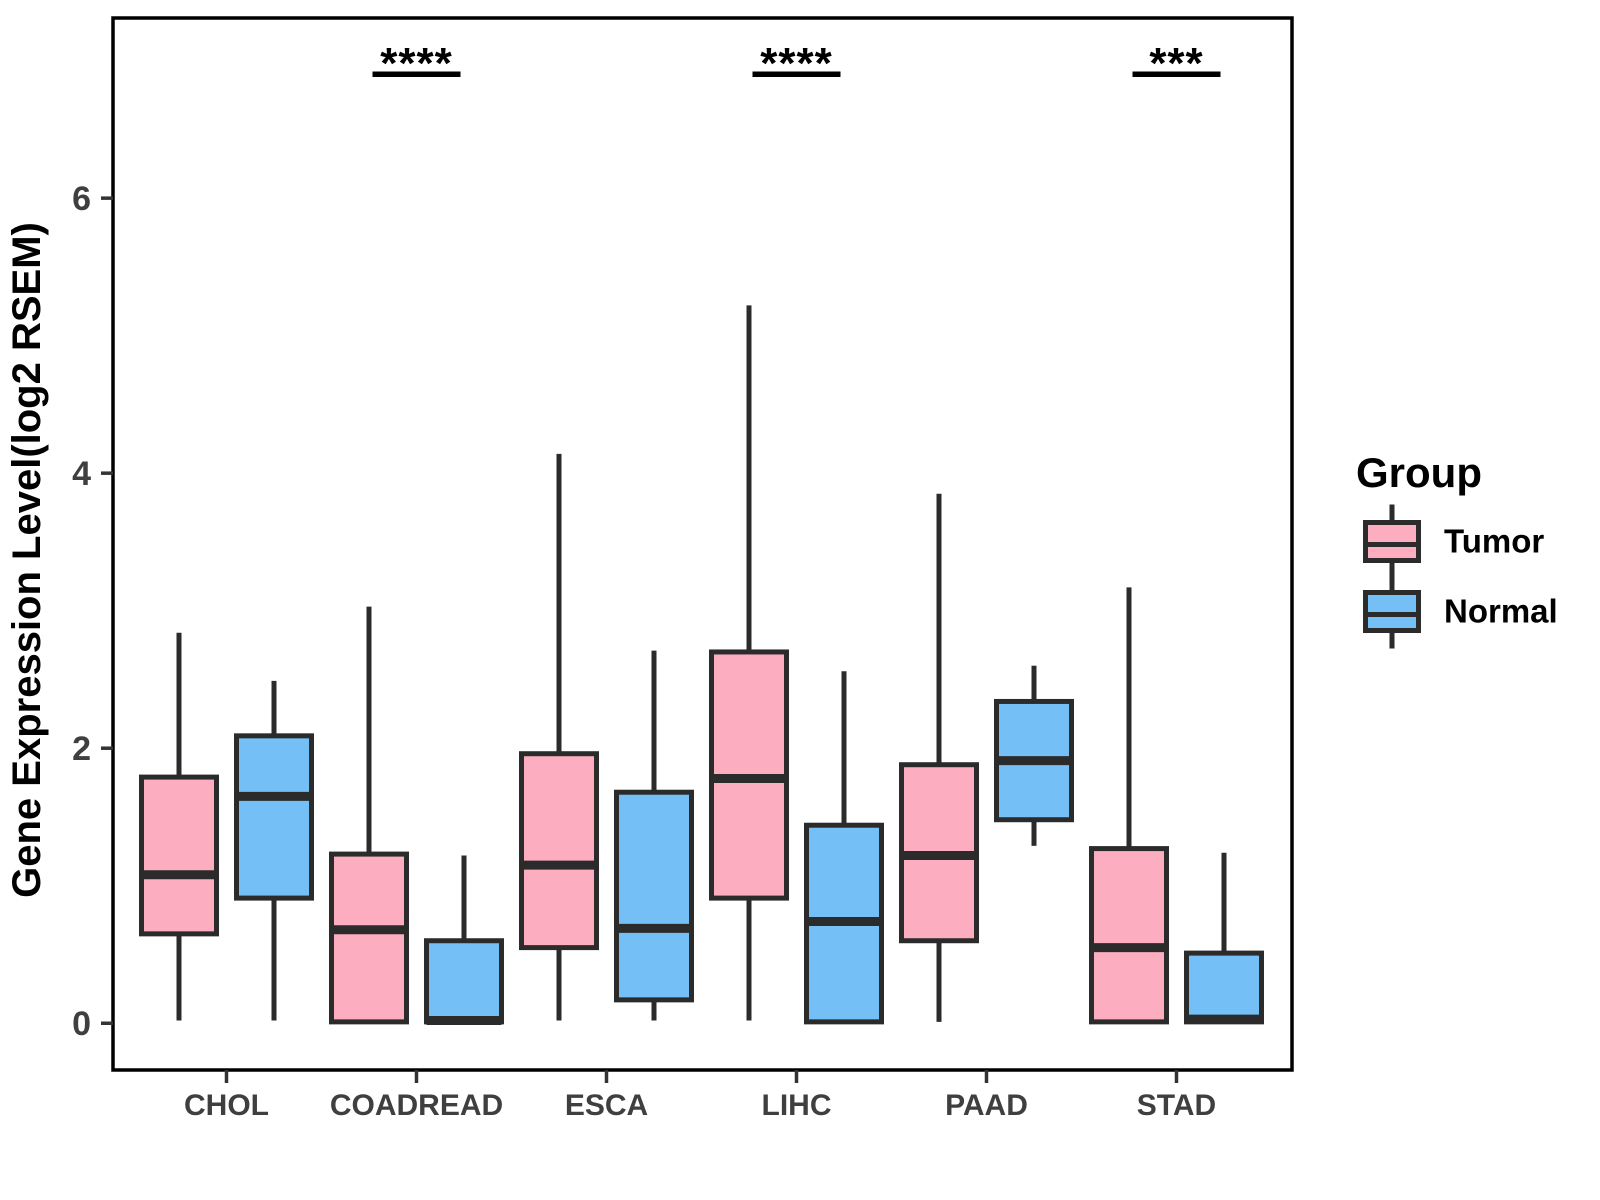 The image size is (1600, 1200). What do you see at coordinates (81, 749) in the screenshot?
I see `y-tick-label: 2` at bounding box center [81, 749].